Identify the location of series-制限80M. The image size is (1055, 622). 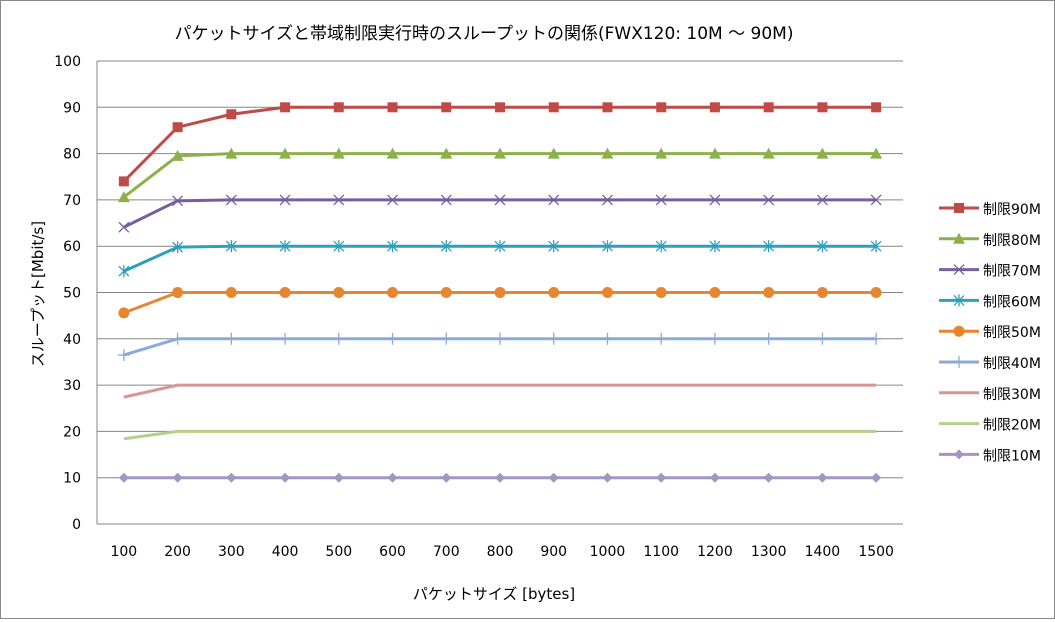
(500, 175).